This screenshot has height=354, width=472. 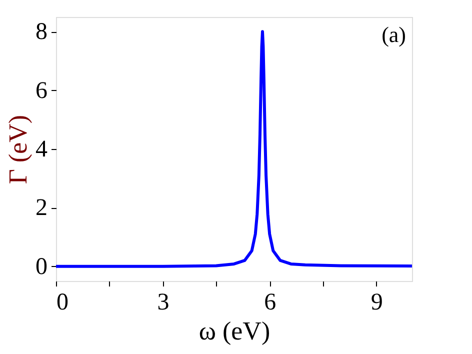 I want to click on y-axis-title: Γ (eV), so click(x=18, y=149).